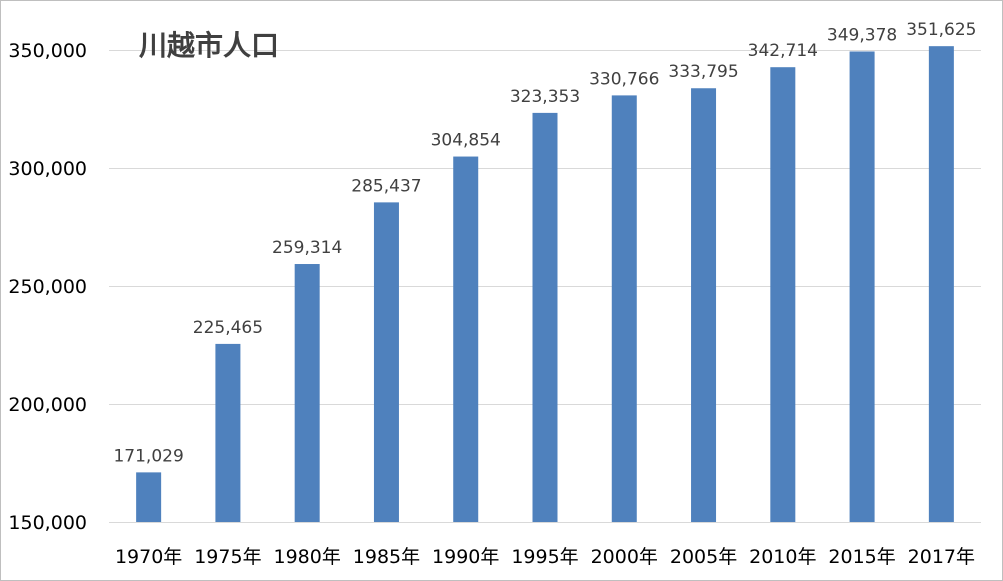  What do you see at coordinates (862, 35) in the screenshot?
I see `data-label: 349,378` at bounding box center [862, 35].